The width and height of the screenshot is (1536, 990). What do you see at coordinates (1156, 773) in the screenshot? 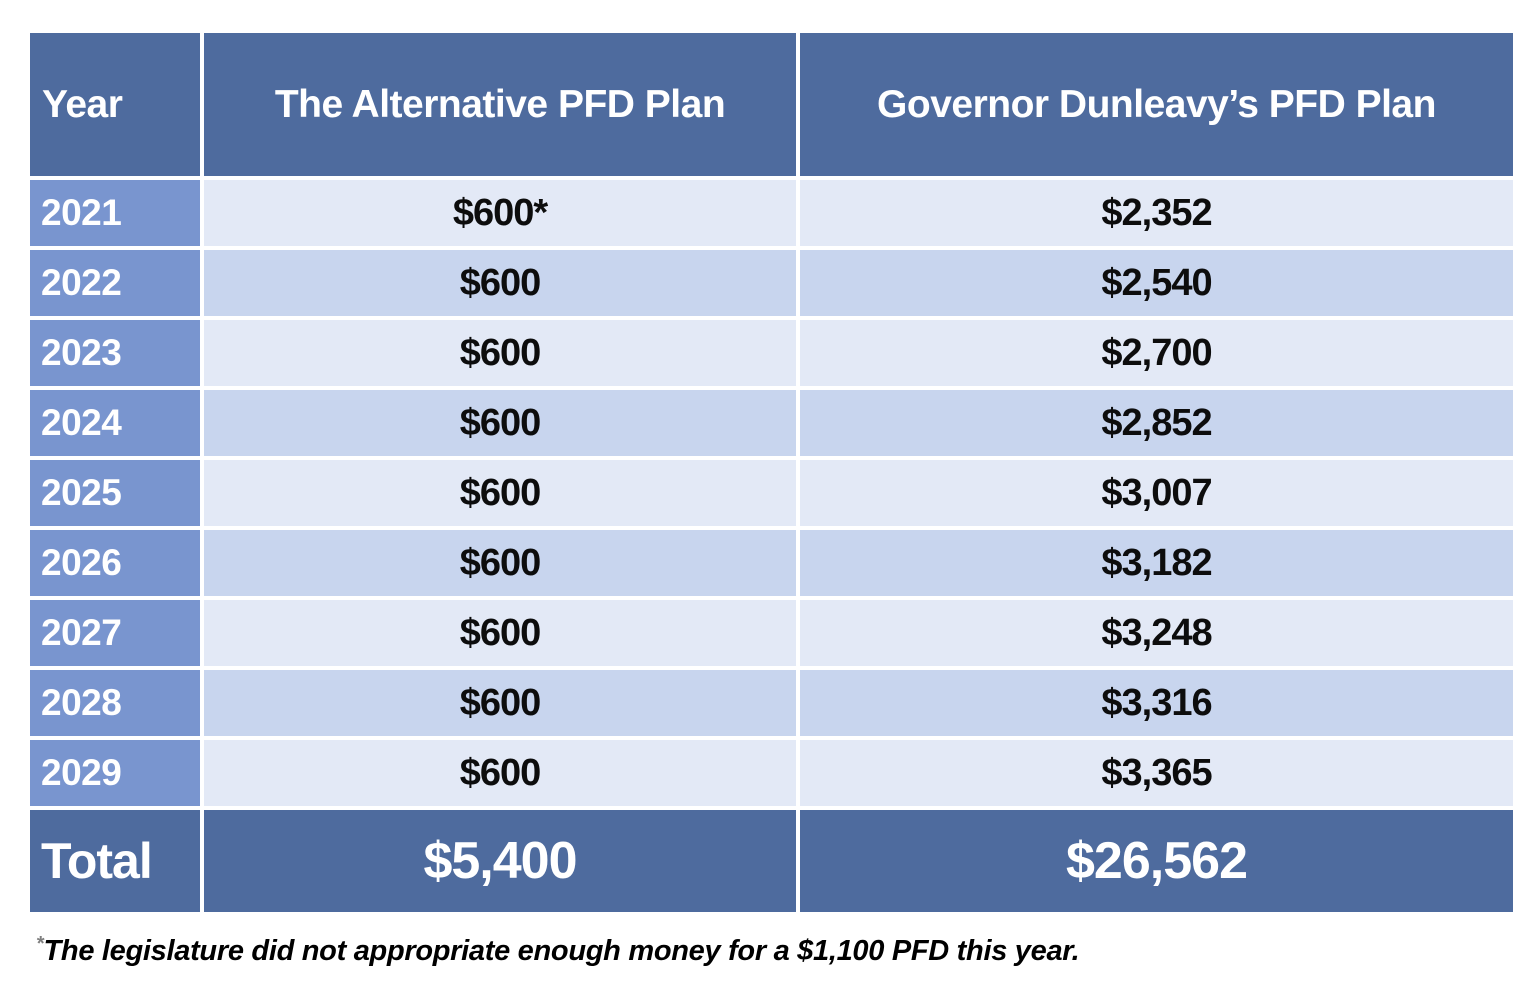
I see `dunleavy-plan-value: $3,365` at bounding box center [1156, 773].